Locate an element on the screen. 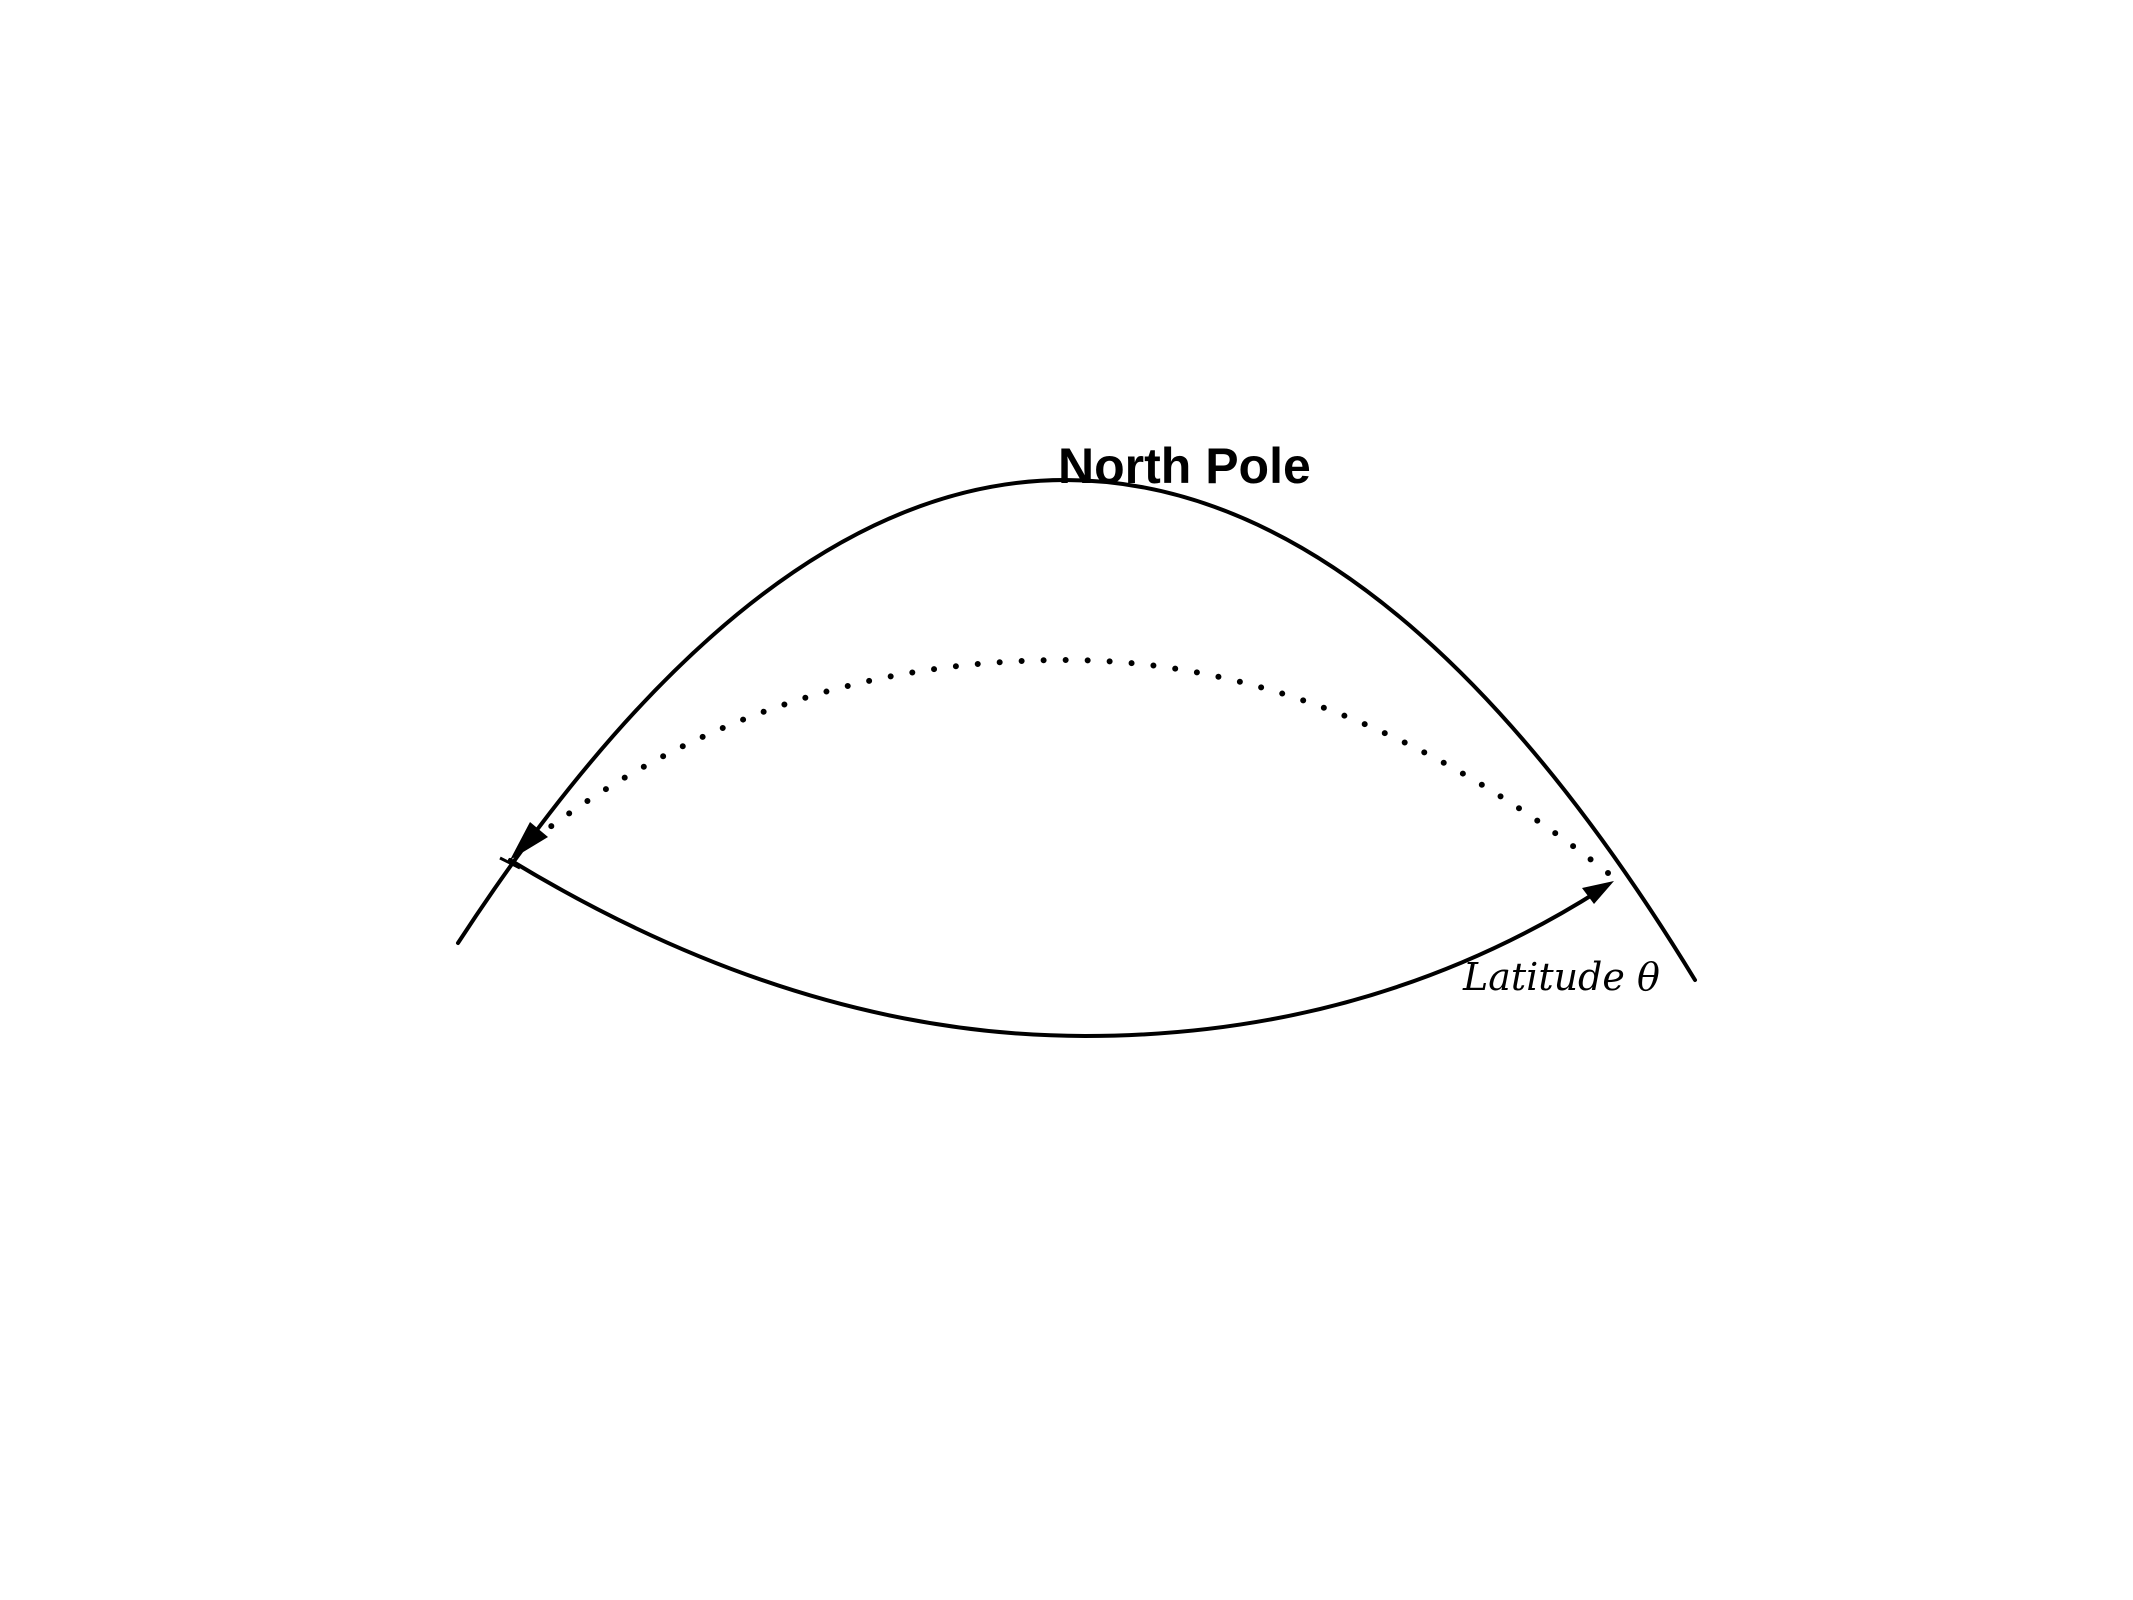 Image resolution: width=2133 pixels, height=1600 pixels. latitude-path-arc is located at coordinates (1055, 948).